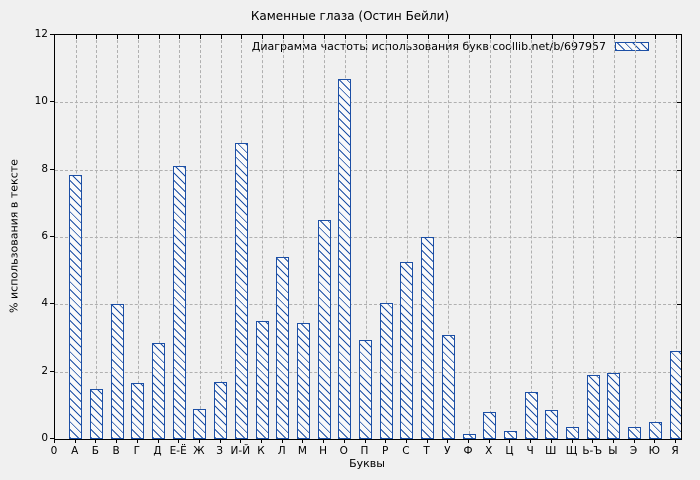 Image resolution: width=700 pixels, height=480 pixels. Describe the element at coordinates (350, 16) in the screenshot. I see `chart-title: Каменные глаза (Остин Бейли)` at that location.